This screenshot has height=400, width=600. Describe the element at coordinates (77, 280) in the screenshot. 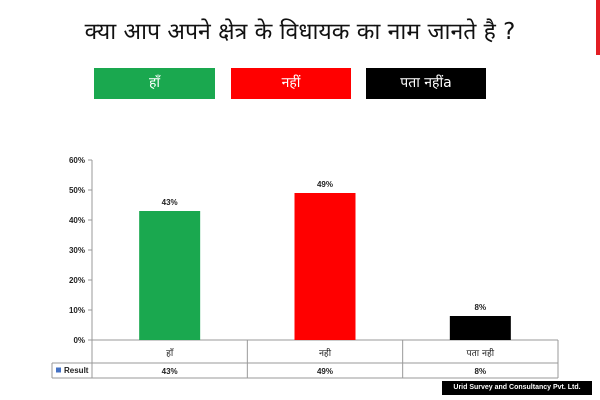

I see `y-tick-label: 20%` at that location.